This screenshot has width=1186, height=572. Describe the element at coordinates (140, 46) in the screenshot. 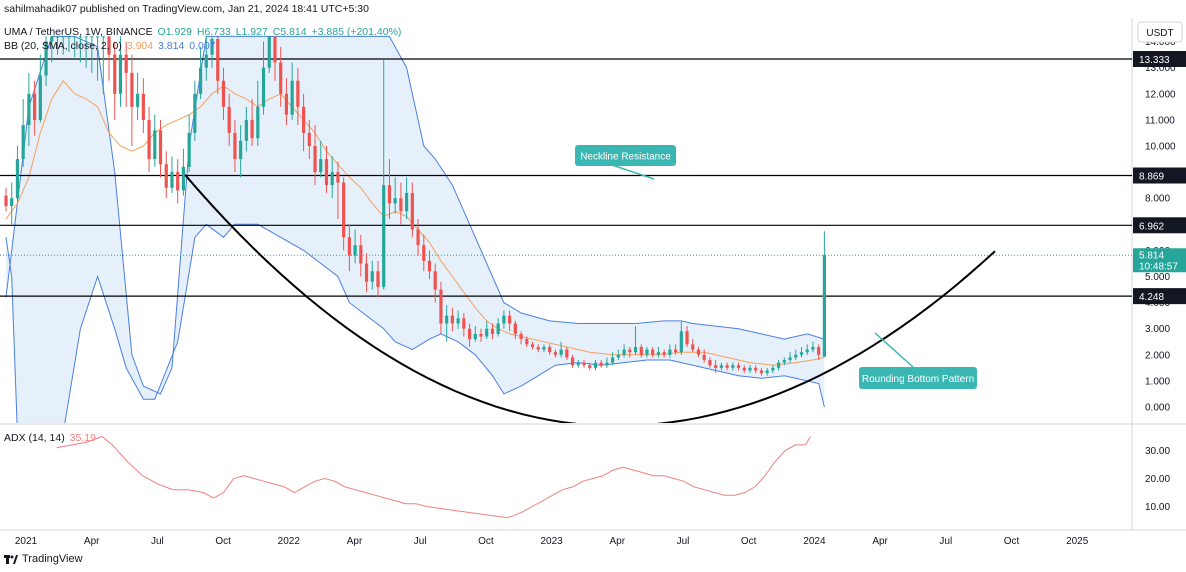

I see `bb-basis-value: 3.904` at that location.